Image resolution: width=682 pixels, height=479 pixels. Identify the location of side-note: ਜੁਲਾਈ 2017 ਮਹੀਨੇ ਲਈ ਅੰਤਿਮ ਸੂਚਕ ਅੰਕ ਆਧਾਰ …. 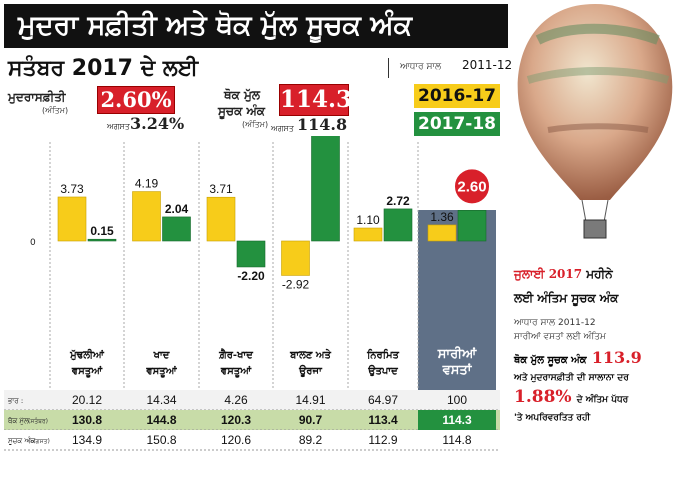
(597, 342).